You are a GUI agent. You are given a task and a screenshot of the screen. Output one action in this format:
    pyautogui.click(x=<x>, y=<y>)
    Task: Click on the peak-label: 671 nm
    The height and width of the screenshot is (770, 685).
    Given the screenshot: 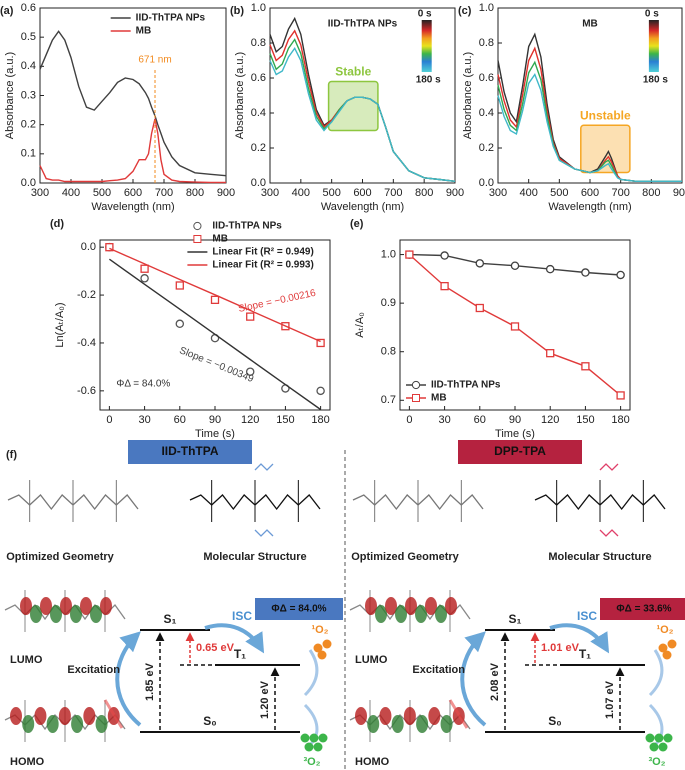 What is the action you would take?
    pyautogui.click(x=154, y=60)
    